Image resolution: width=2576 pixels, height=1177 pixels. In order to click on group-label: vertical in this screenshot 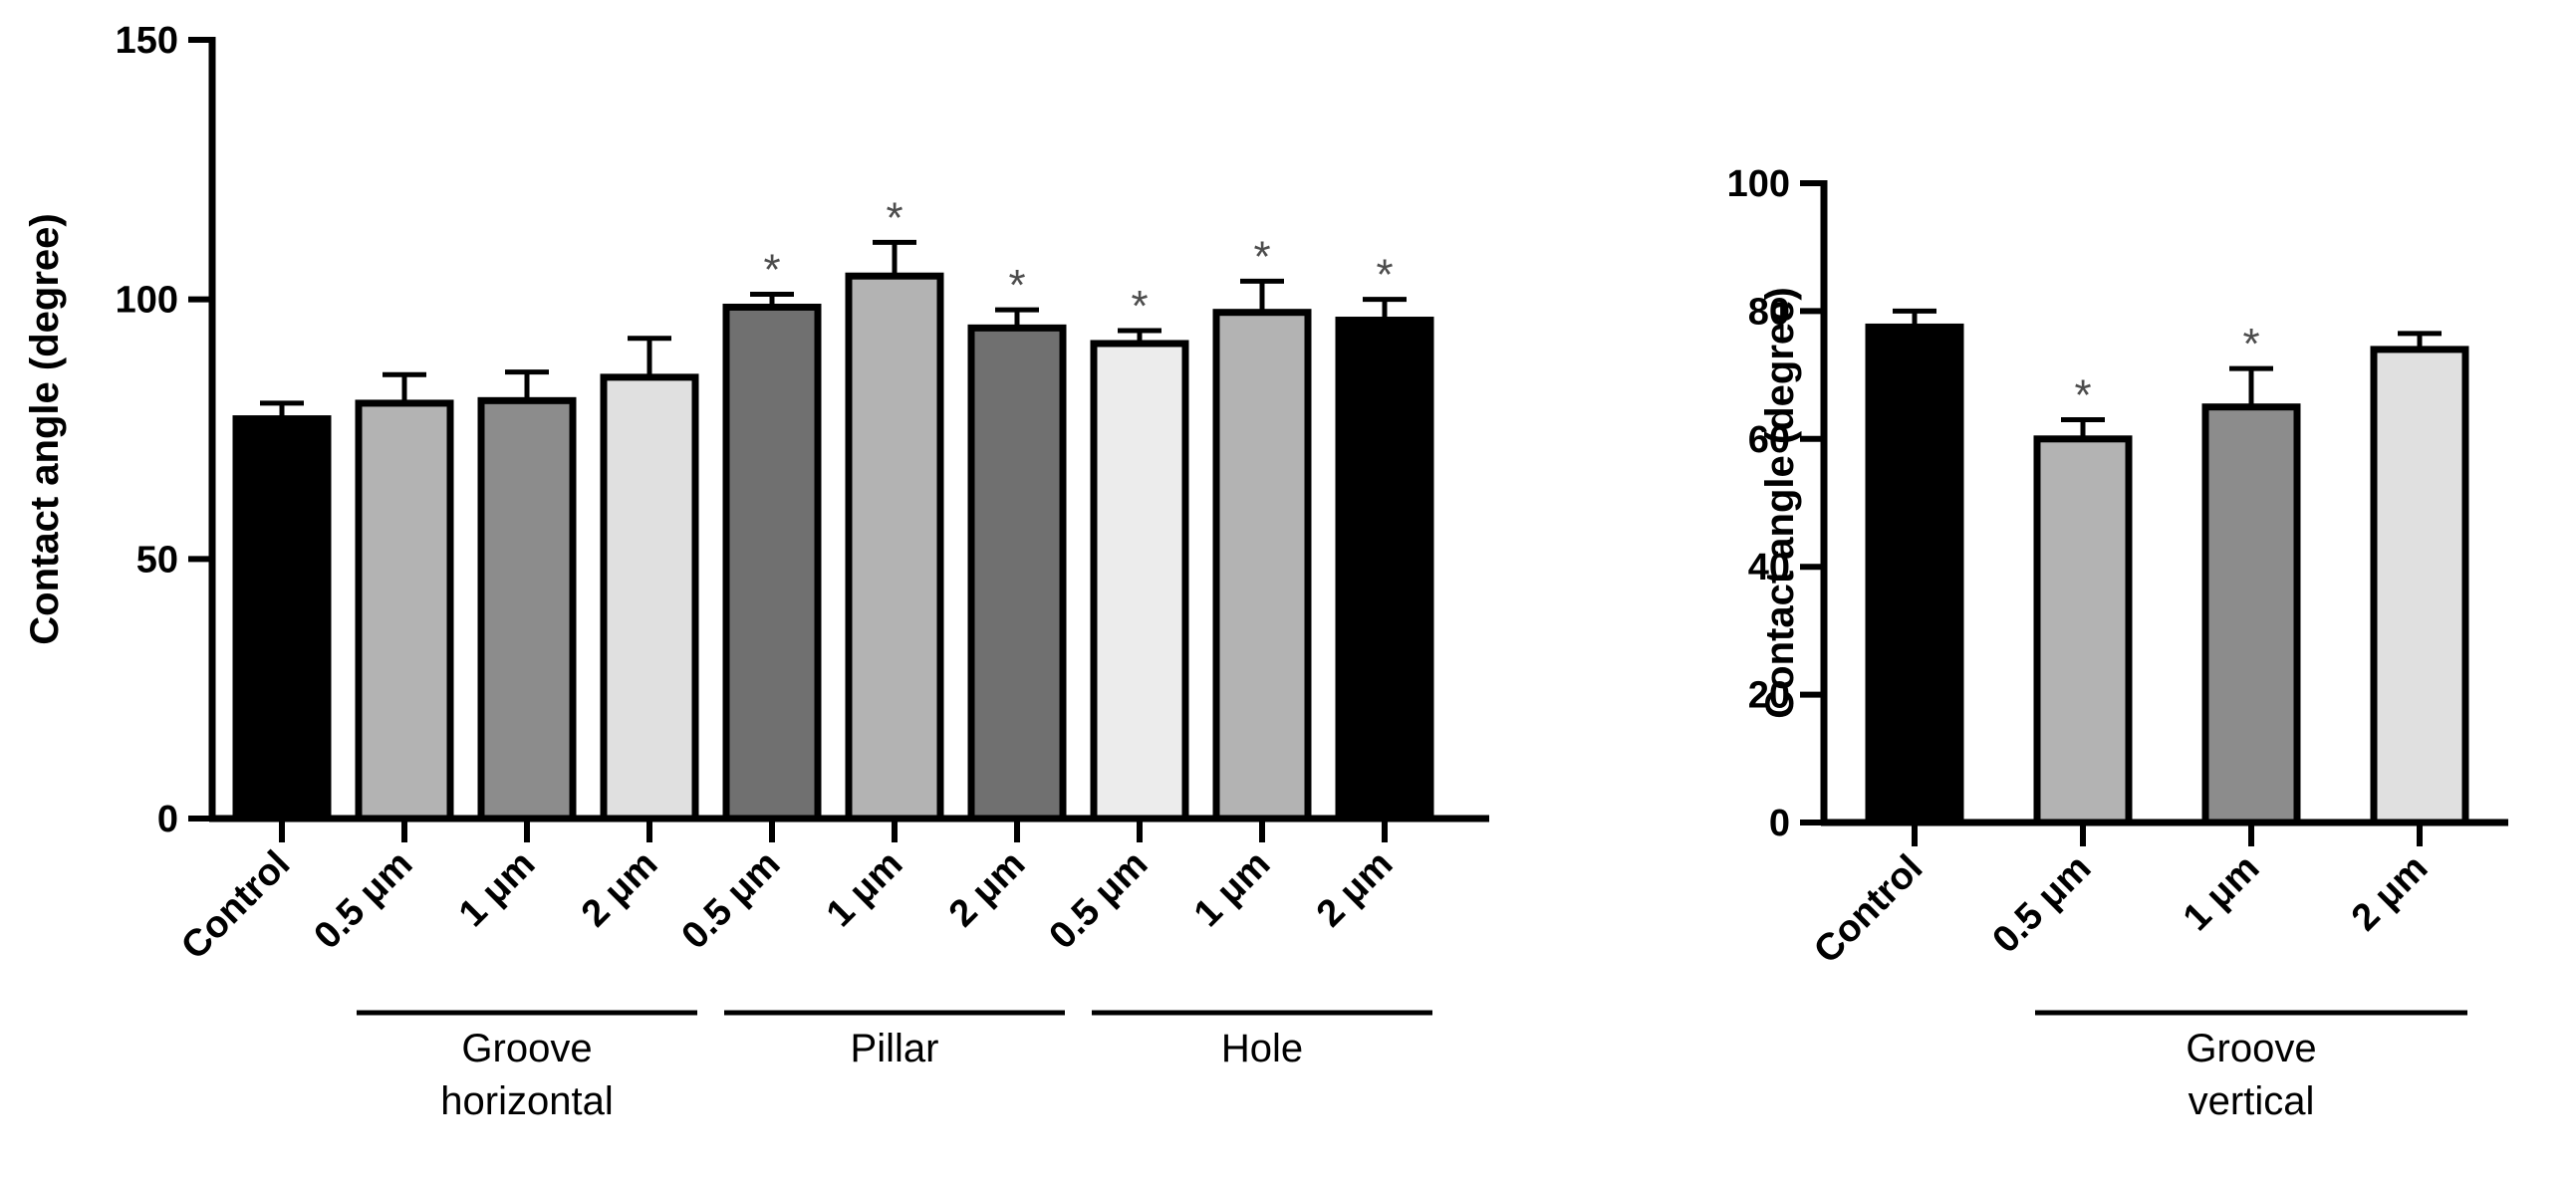, I will do `click(2252, 1101)`.